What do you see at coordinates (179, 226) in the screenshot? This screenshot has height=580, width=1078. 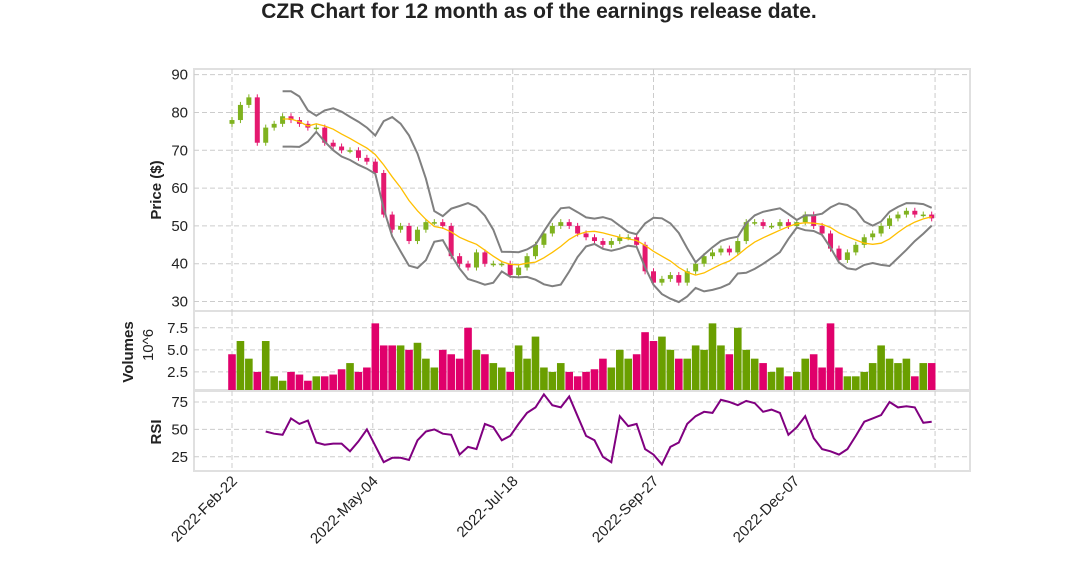 I see `price-y-tick-label: 50` at bounding box center [179, 226].